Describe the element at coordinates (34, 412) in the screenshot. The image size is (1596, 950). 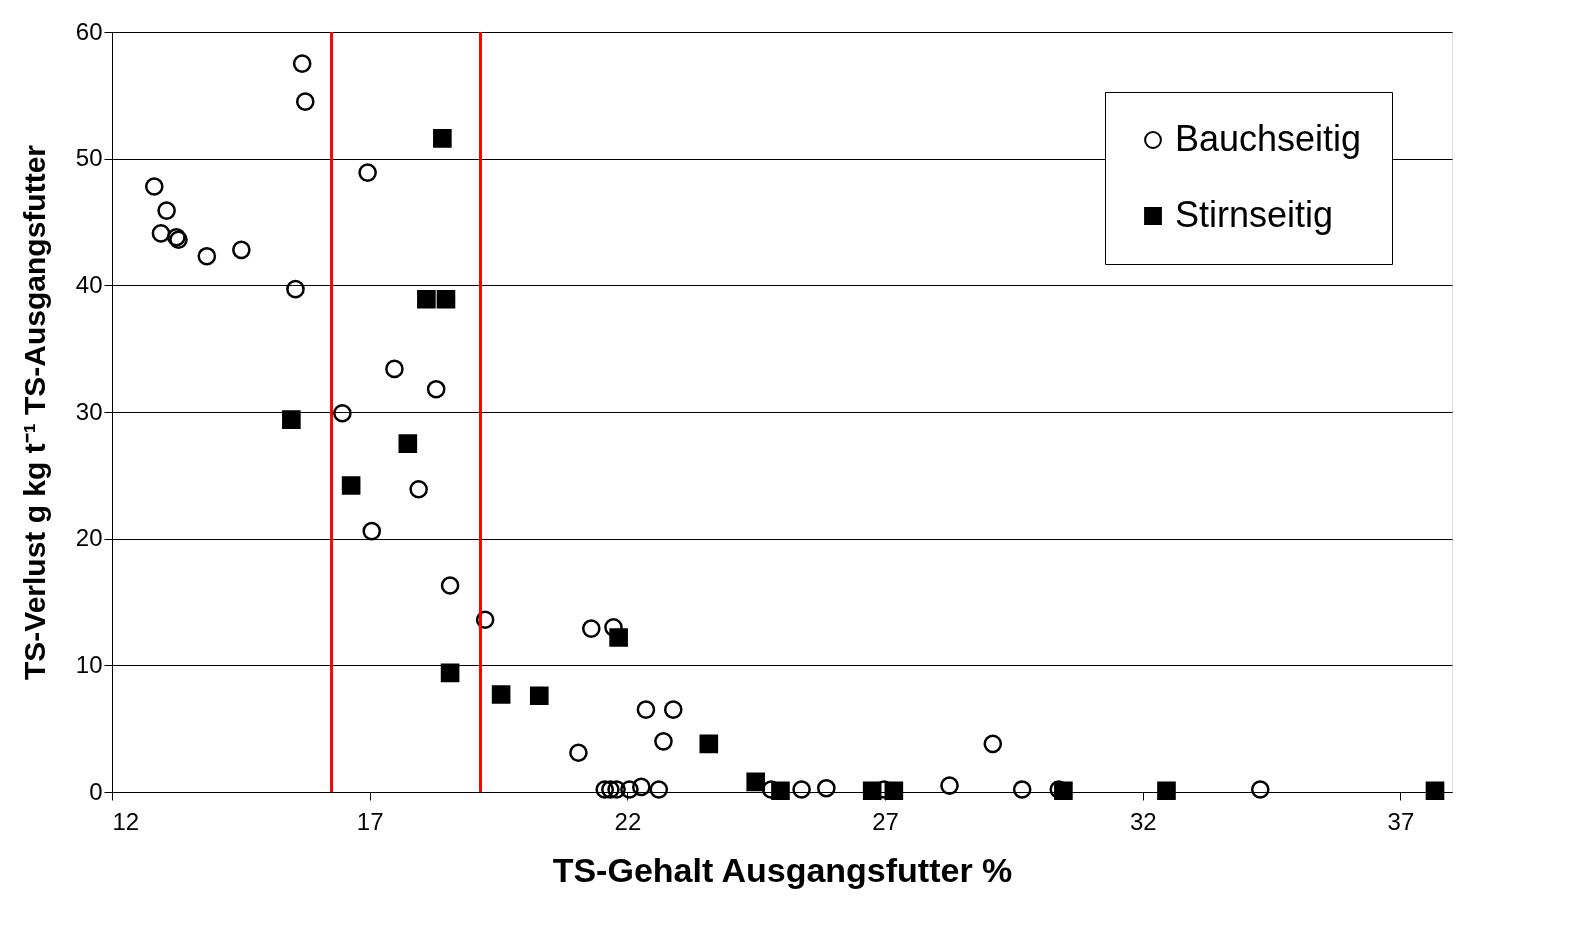
I see `y-axis-title: TS-Verlust g kg t⁻¹ TS-Ausgangsfutter` at that location.